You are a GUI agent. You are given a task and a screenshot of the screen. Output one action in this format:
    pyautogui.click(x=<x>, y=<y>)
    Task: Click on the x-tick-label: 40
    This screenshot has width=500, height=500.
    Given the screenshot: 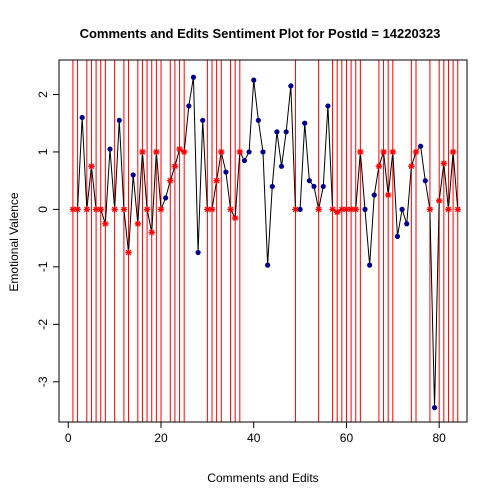 What is the action you would take?
    pyautogui.click(x=254, y=438)
    